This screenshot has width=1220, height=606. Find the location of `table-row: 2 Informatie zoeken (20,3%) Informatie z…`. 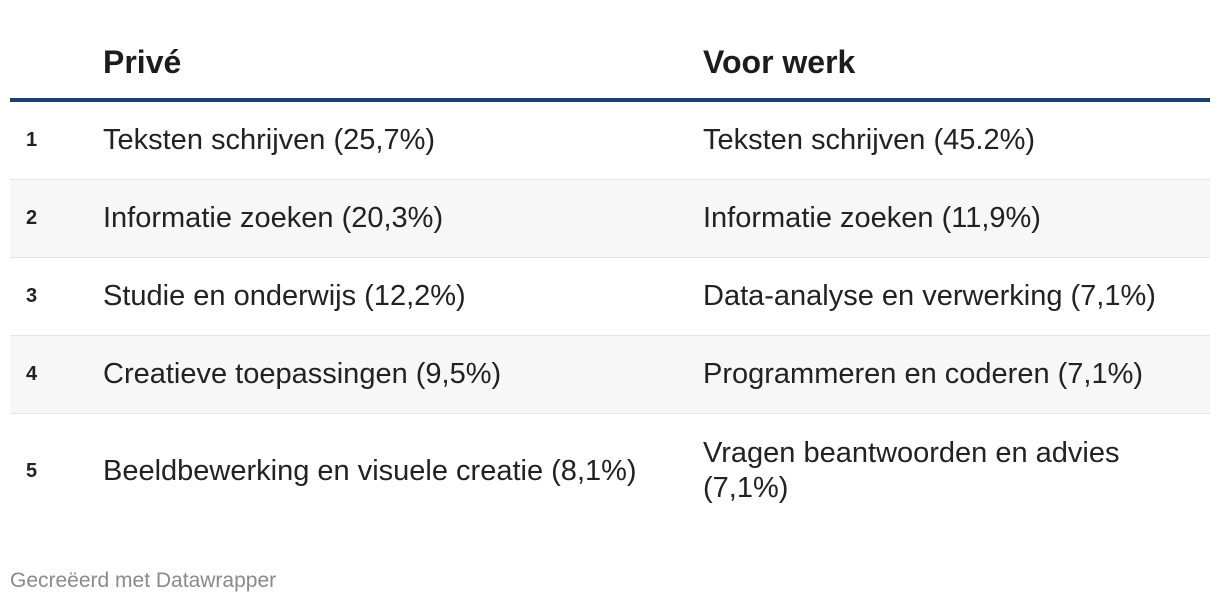

table-row: 2 Informatie zoeken (20,3%) Informatie z… is located at coordinates (610, 219).